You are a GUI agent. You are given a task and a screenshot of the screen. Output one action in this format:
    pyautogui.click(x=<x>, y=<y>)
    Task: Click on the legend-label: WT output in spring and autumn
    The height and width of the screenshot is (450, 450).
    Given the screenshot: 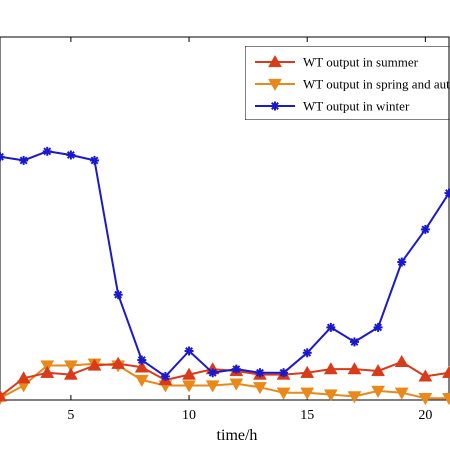 What is the action you would take?
    pyautogui.click(x=376, y=84)
    